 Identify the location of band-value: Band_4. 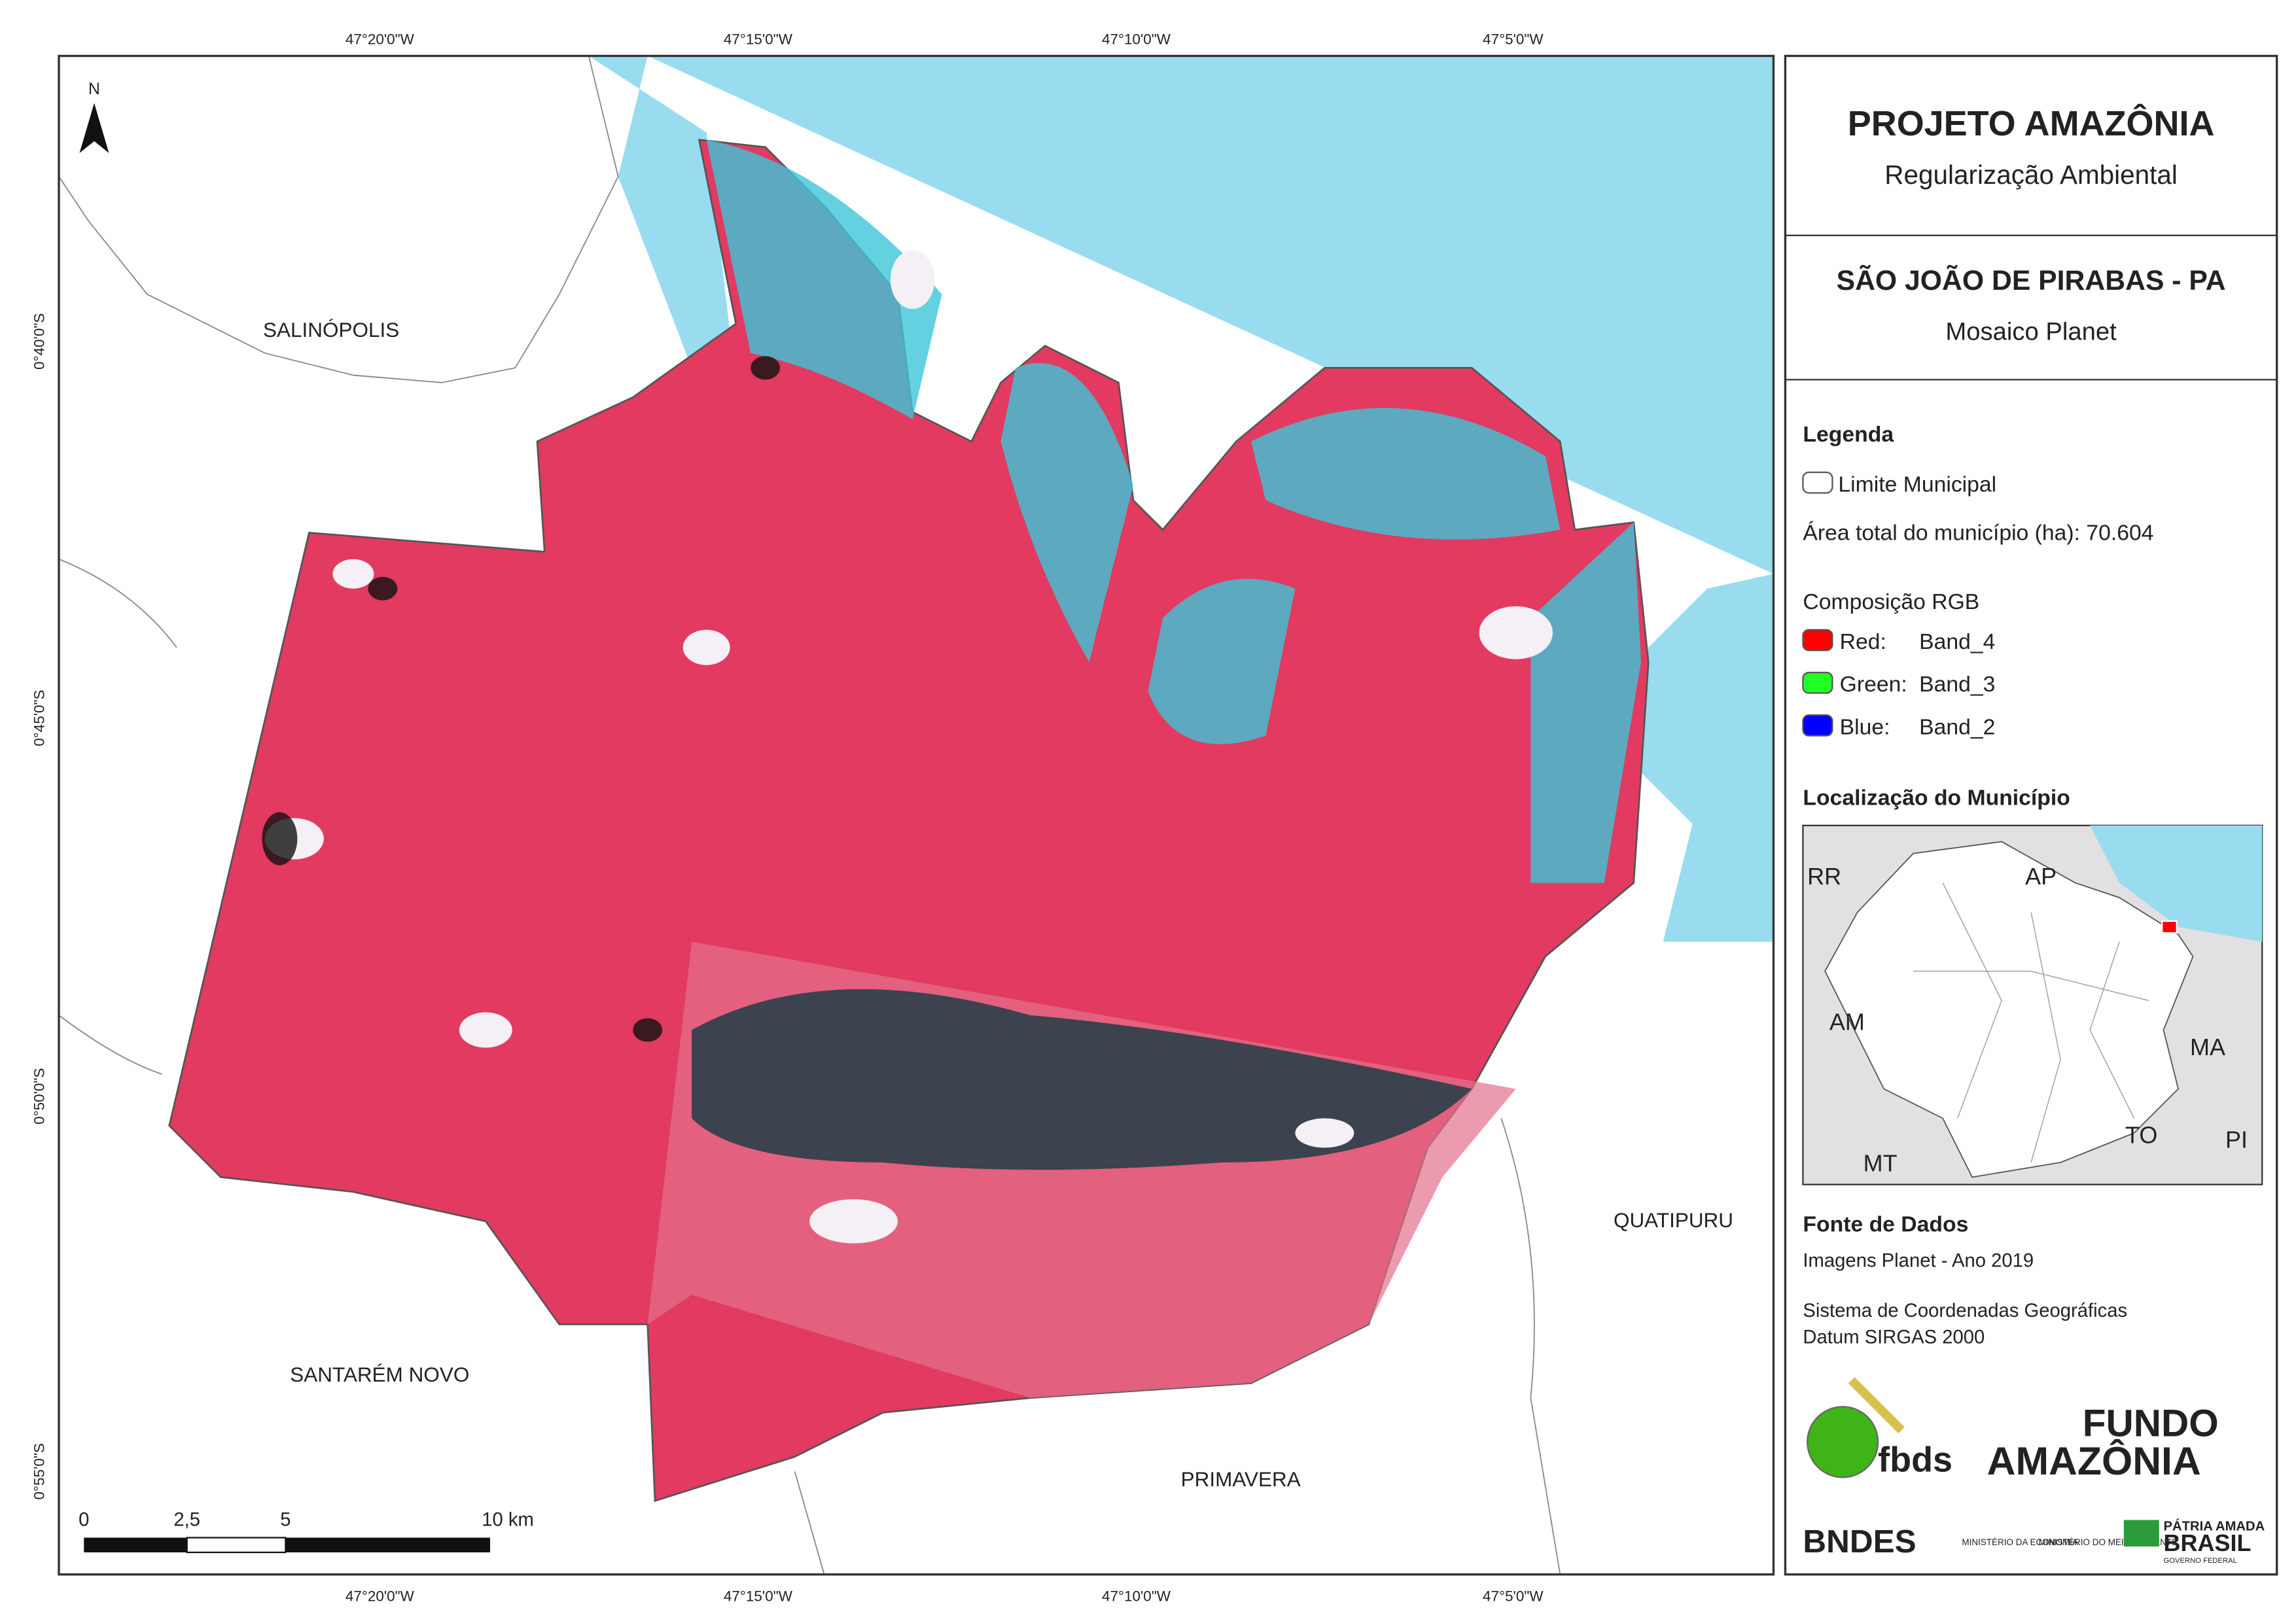
(1957, 641).